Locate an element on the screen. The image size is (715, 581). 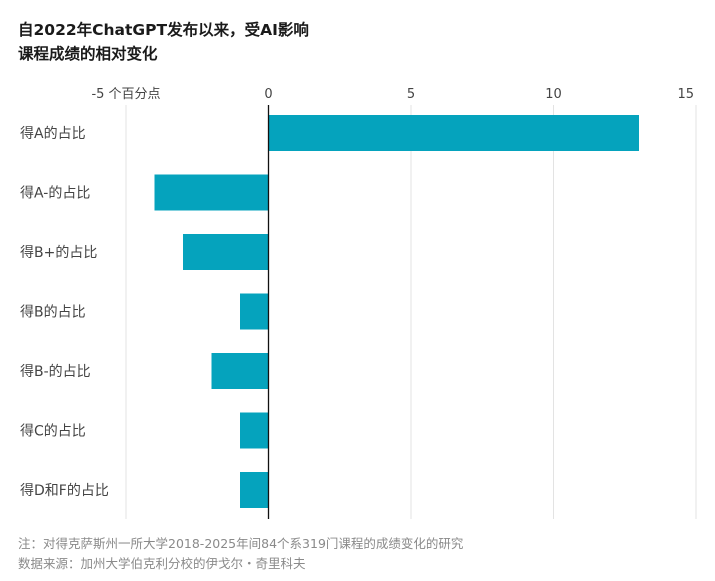
category-label-6: 得C的占比 is located at coordinates (53, 431).